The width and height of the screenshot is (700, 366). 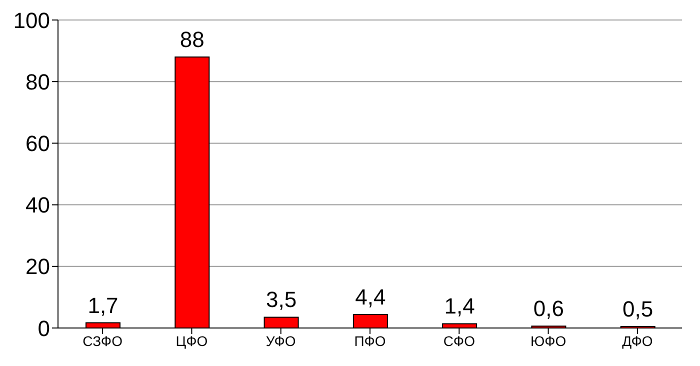 What do you see at coordinates (38, 205) in the screenshot?
I see `y-tick-label: 40` at bounding box center [38, 205].